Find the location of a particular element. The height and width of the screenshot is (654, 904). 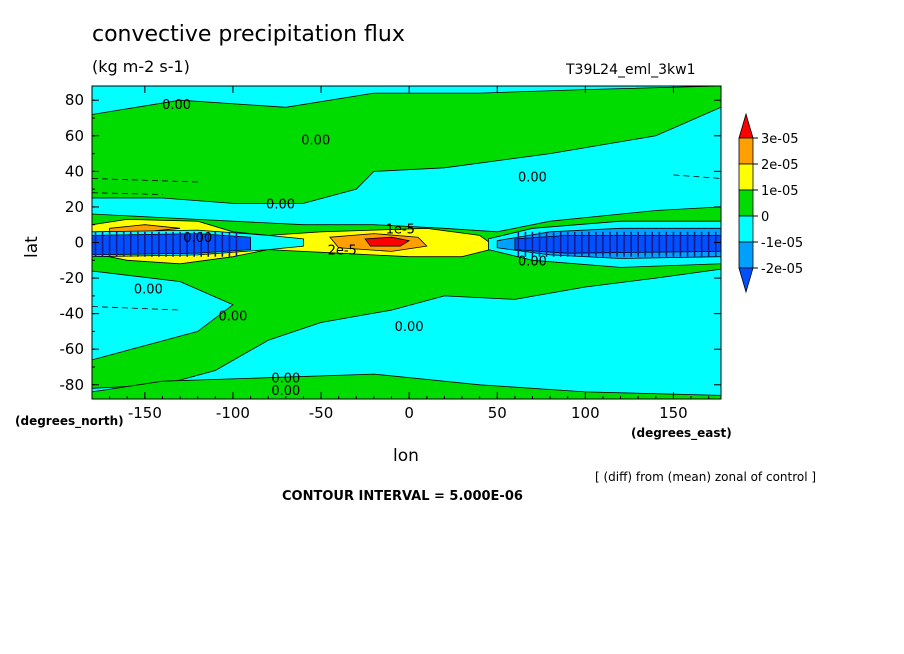

x-tick-label: 50 is located at coordinates (497, 413).